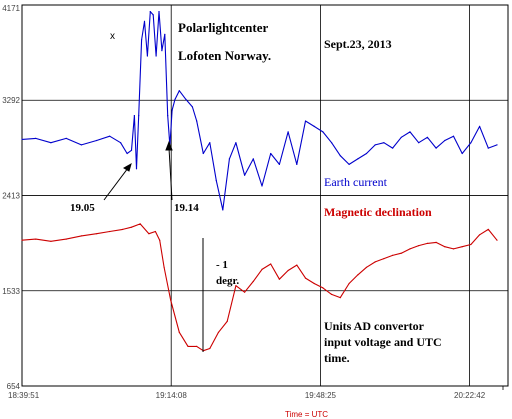 This screenshot has height=419, width=512. Describe the element at coordinates (172, 395) in the screenshot. I see `x-tick-label: 19:14:08` at that location.